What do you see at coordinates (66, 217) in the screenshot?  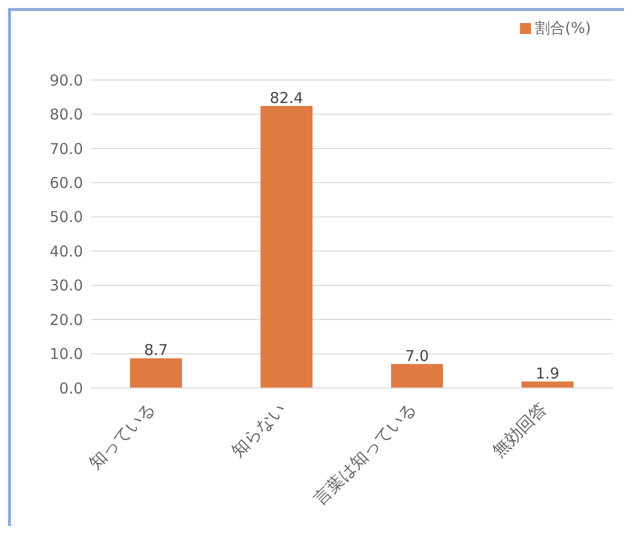 I see `y-tick-label: 50.0` at bounding box center [66, 217].